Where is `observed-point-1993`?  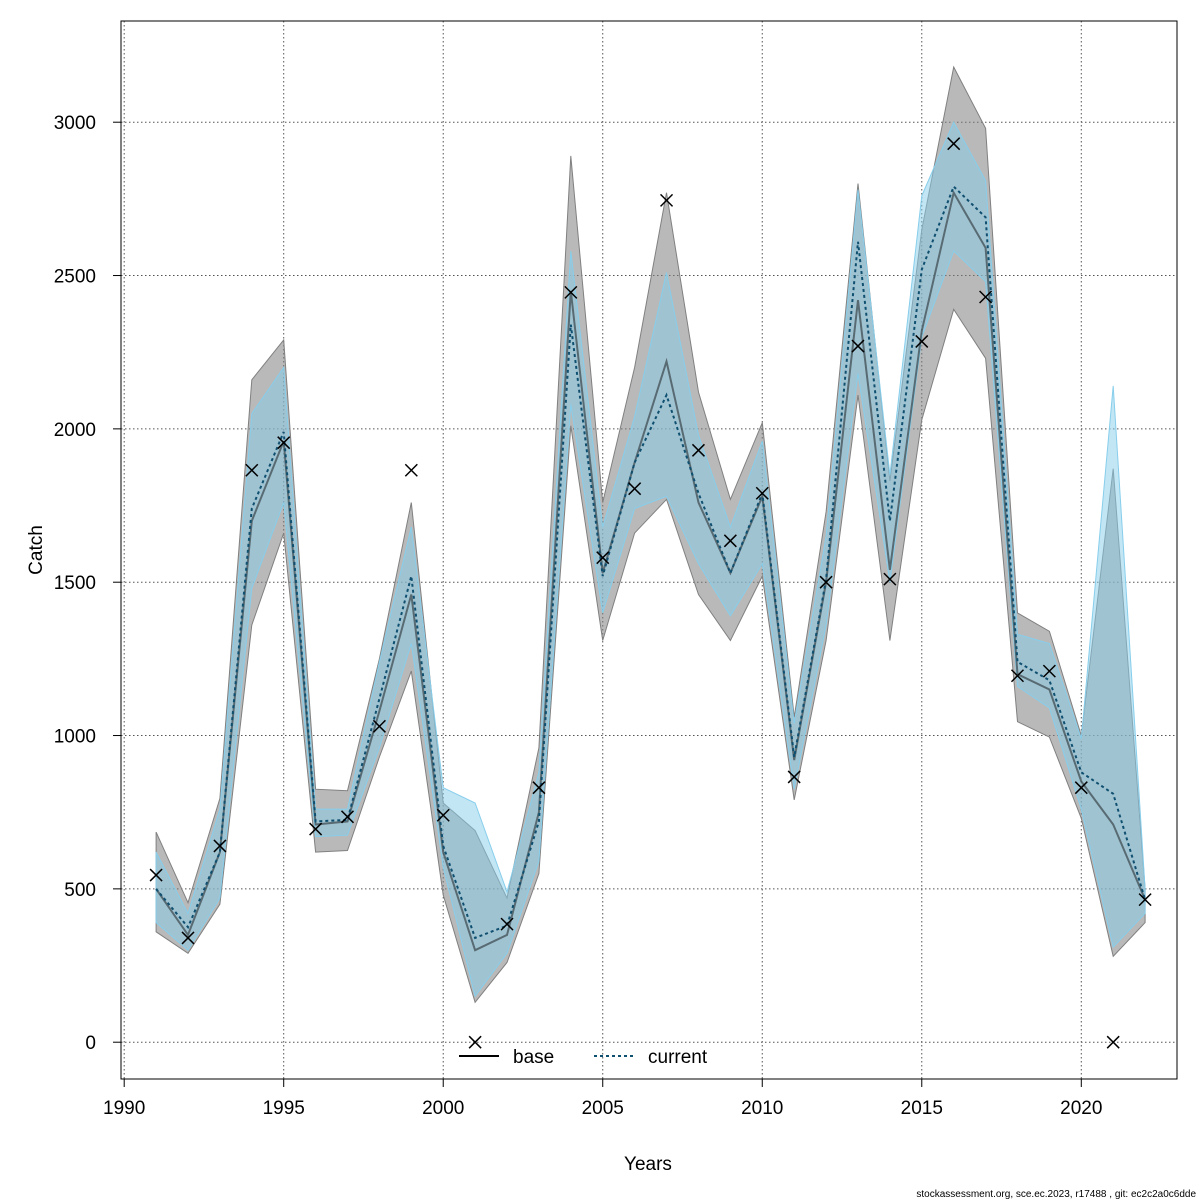 observed-point-1993 is located at coordinates (220, 846).